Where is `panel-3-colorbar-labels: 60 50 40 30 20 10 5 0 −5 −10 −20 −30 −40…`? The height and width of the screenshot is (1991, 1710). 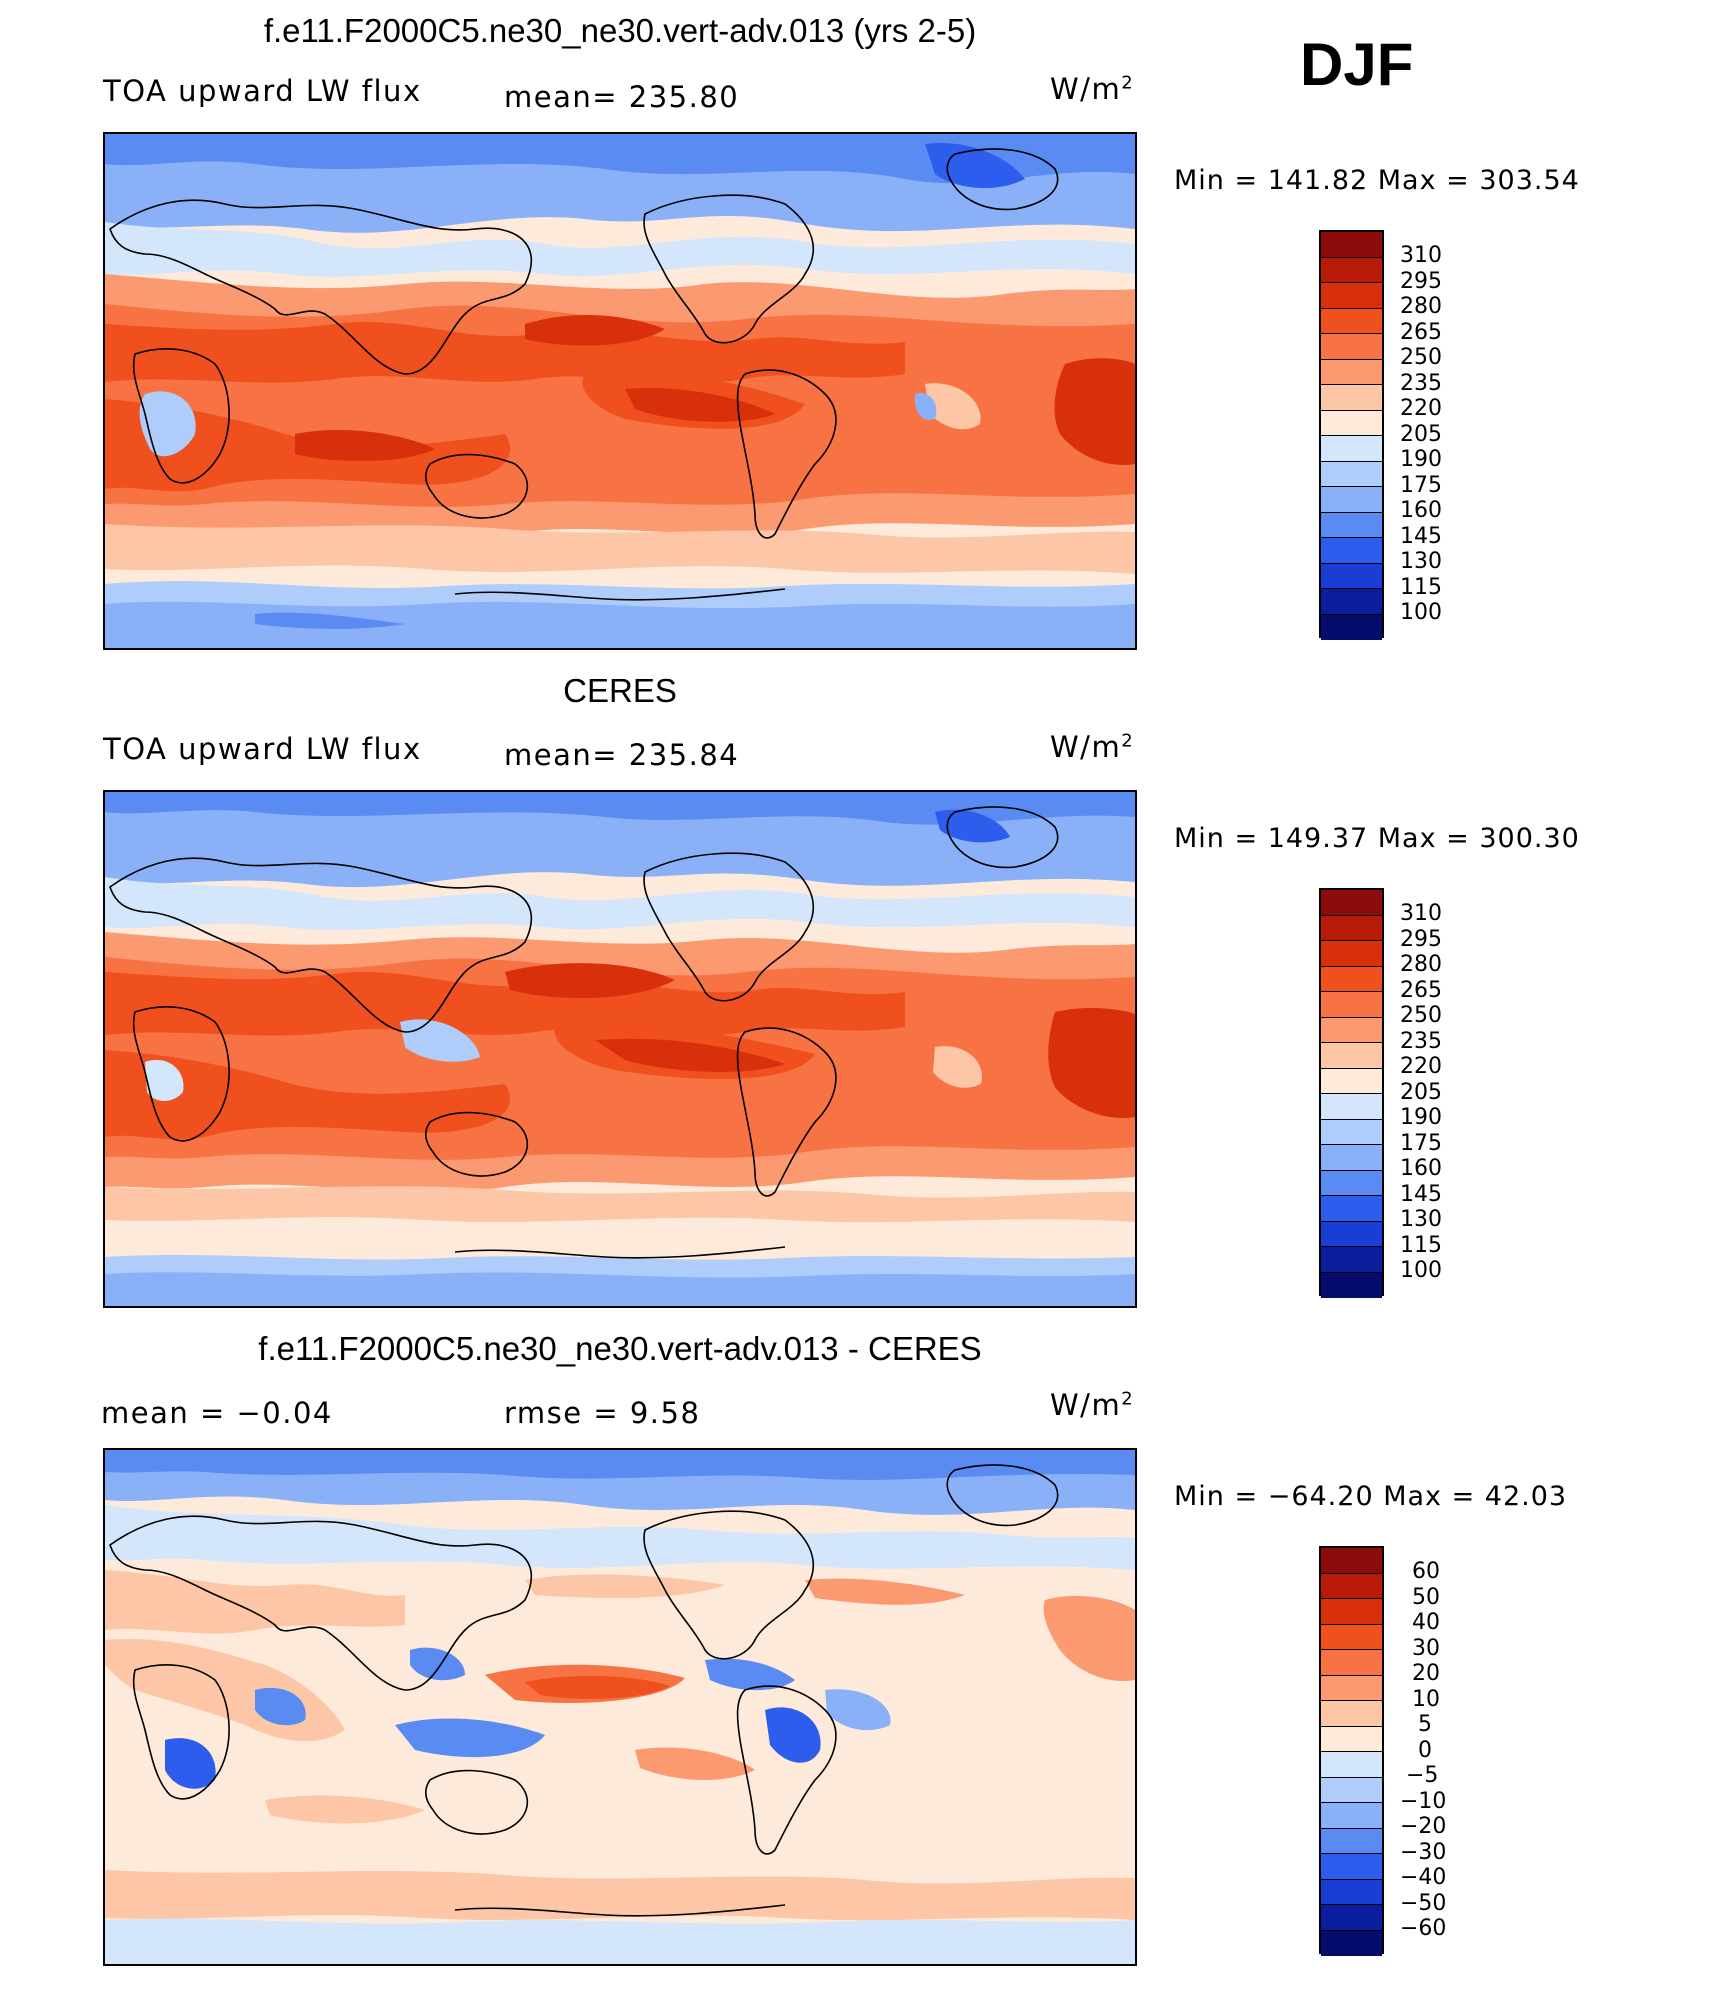
panel-3-colorbar-labels: 60 50 40 30 20 10 5 0 −5 −10 −20 −30 −40… is located at coordinates (1435, 1759).